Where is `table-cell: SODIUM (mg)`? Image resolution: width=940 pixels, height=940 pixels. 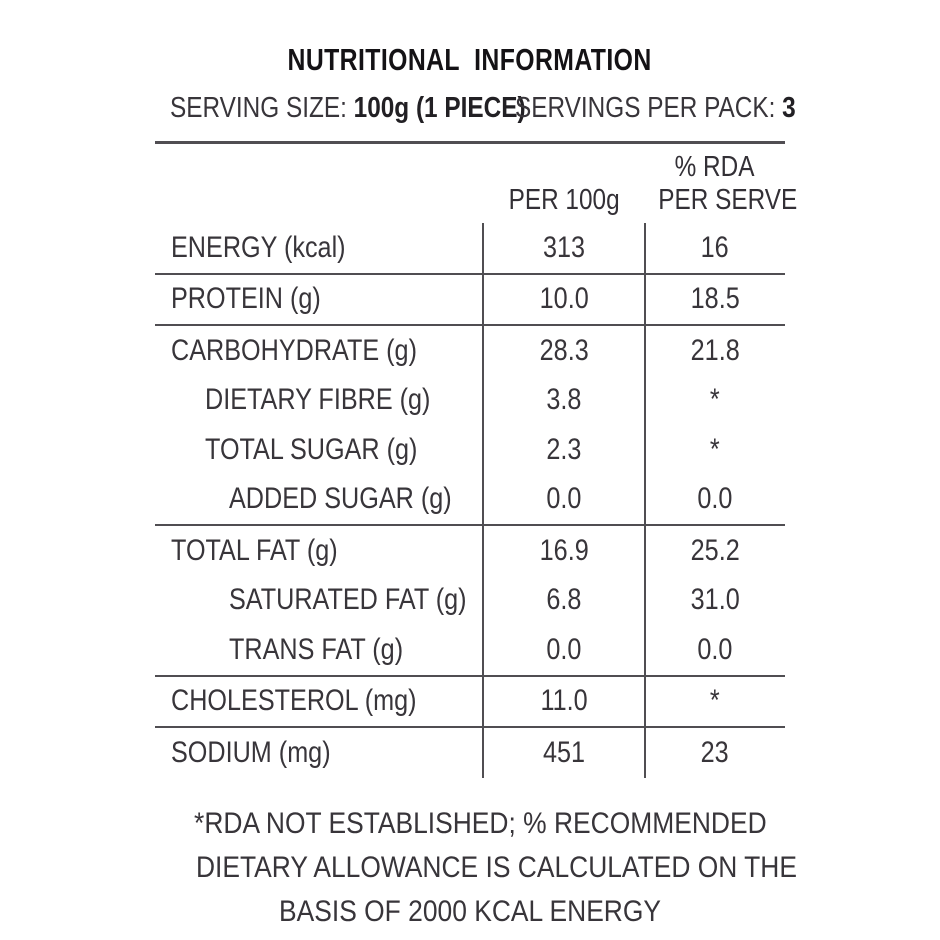 table-cell: SODIUM (mg) is located at coordinates (319, 753).